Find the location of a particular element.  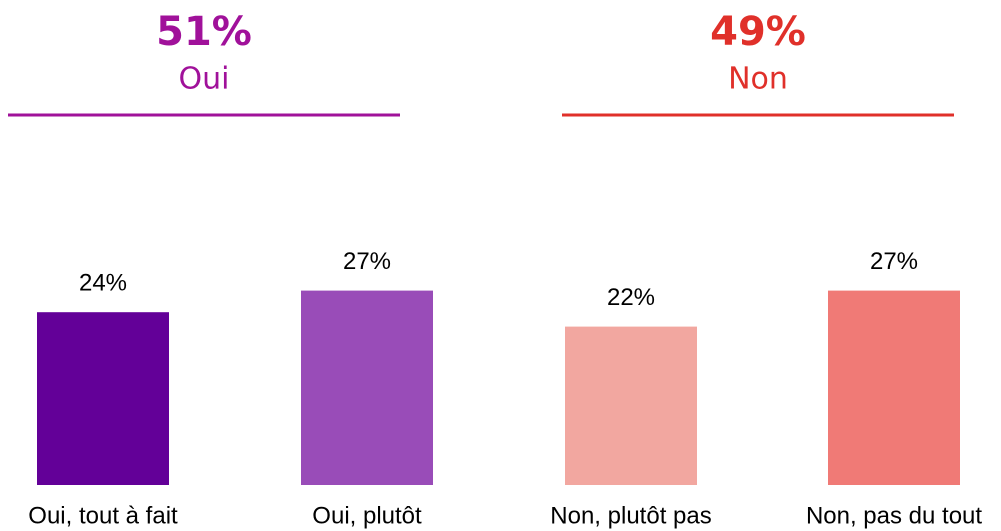

group-percent: 51% is located at coordinates (204, 32).